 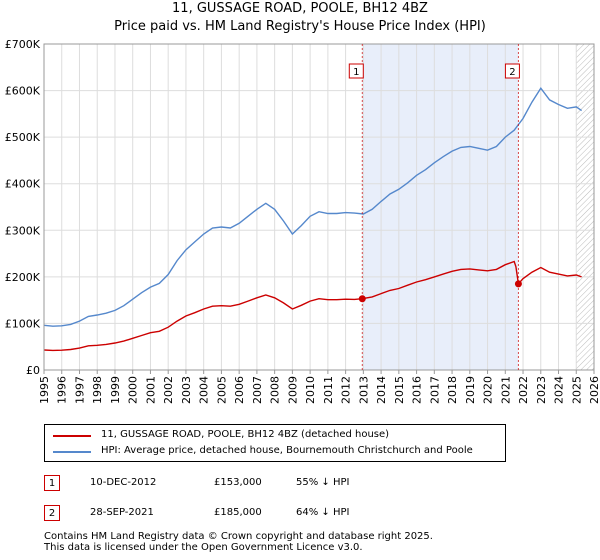 I want to click on x-tick-label: 2005, so click(x=221, y=390).